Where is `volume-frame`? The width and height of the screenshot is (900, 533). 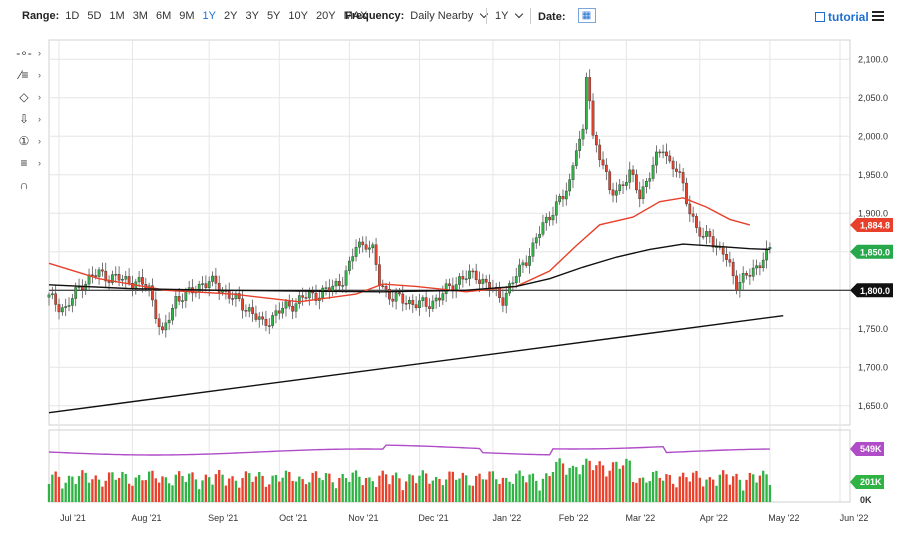 volume-frame is located at coordinates (449, 466).